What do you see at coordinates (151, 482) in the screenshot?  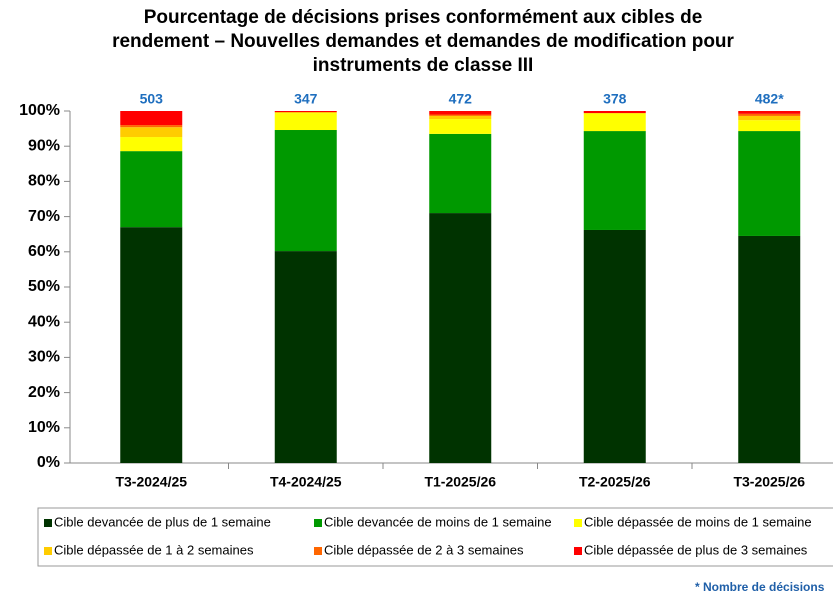 I see `x-tick-label: T3-2024/25` at bounding box center [151, 482].